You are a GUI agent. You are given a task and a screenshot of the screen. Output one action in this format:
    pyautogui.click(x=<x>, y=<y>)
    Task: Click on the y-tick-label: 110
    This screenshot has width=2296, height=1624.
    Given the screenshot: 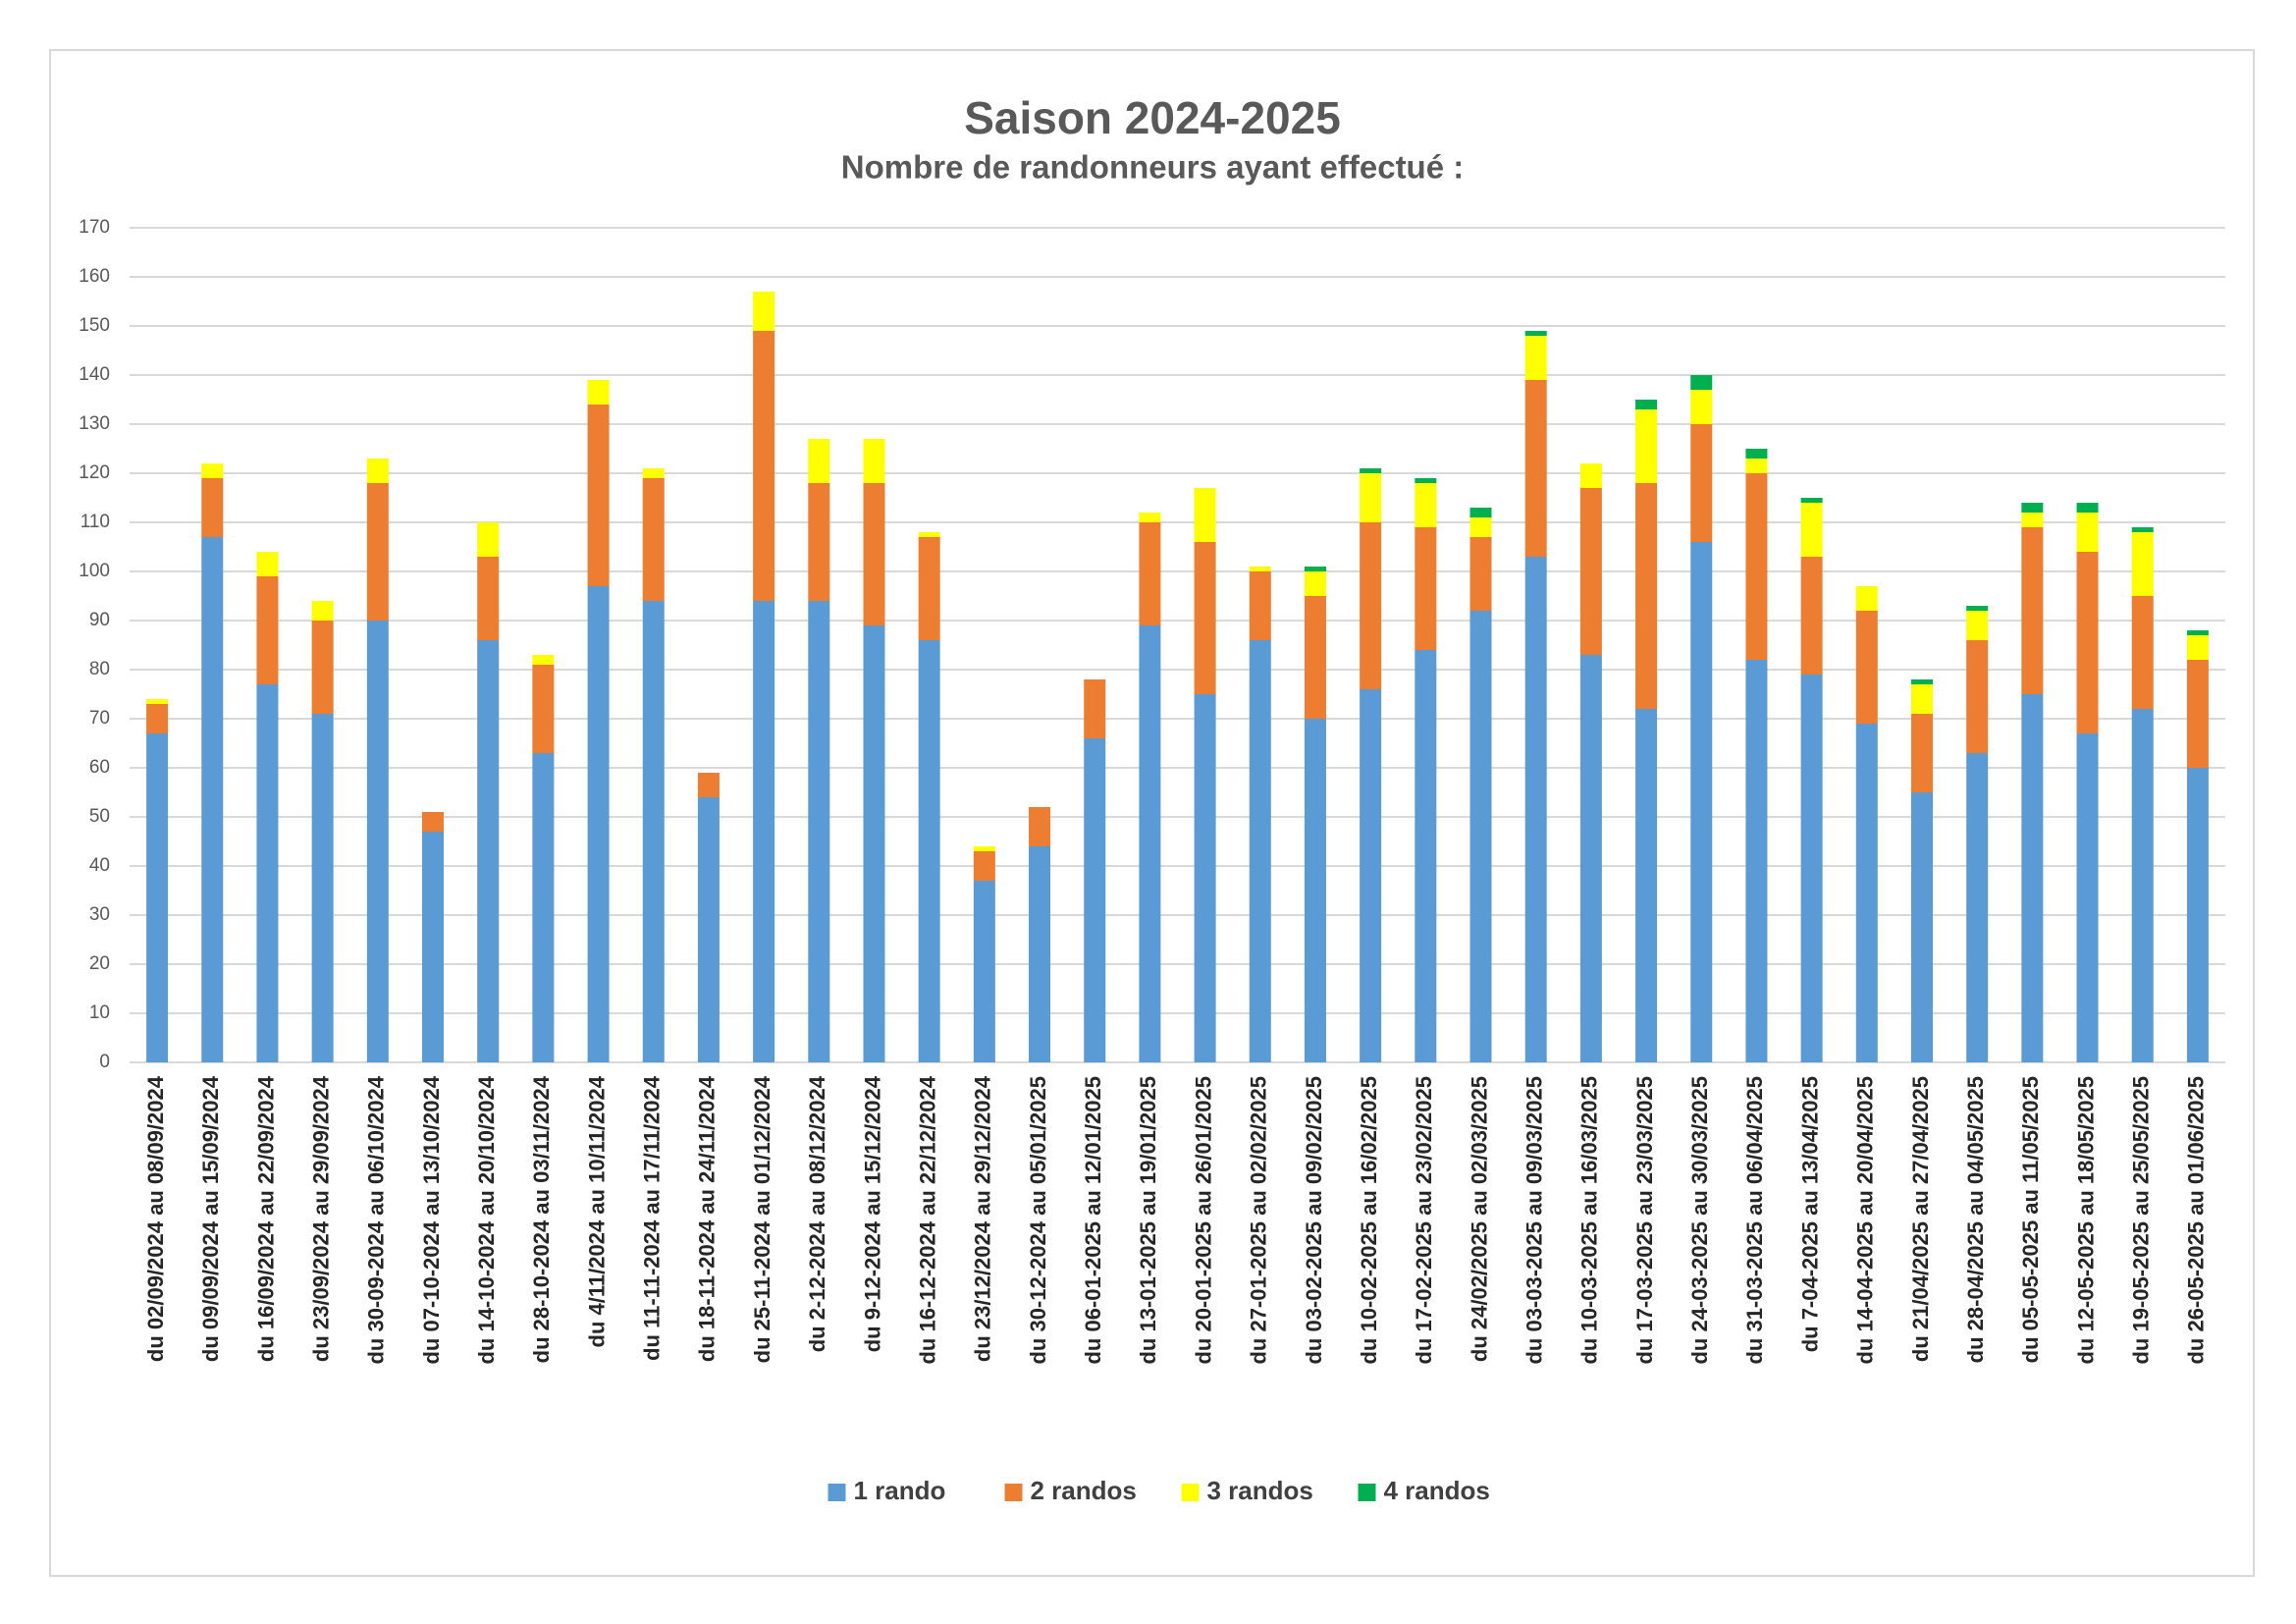 What is the action you would take?
    pyautogui.click(x=95, y=522)
    